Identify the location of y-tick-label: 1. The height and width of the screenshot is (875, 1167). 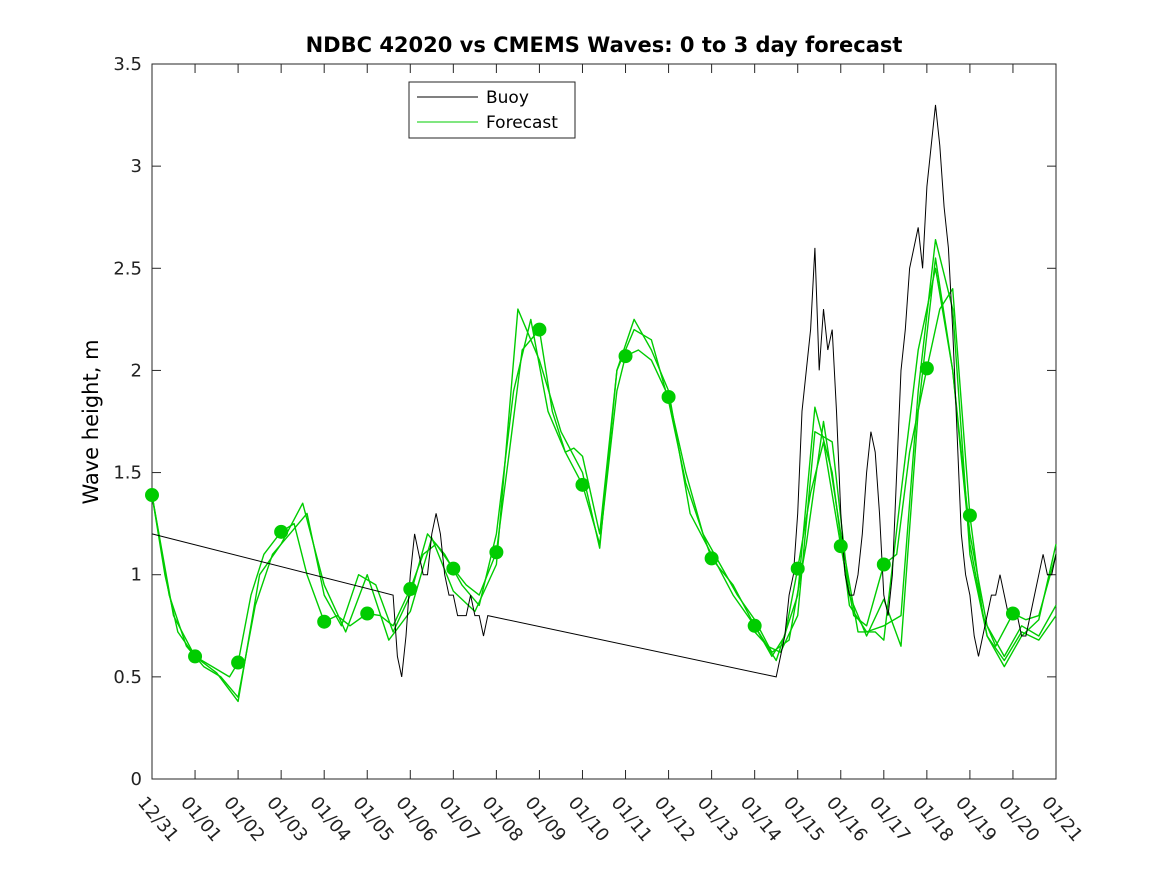
(136, 575).